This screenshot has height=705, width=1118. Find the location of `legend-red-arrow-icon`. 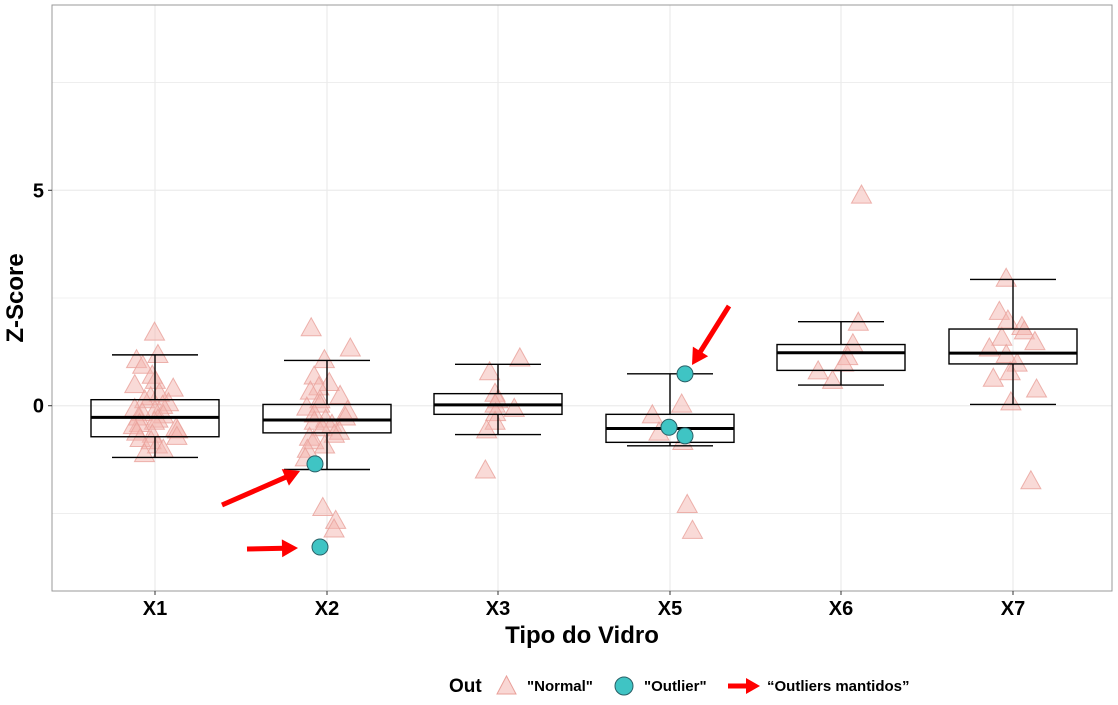

legend-red-arrow-icon is located at coordinates (744, 686).